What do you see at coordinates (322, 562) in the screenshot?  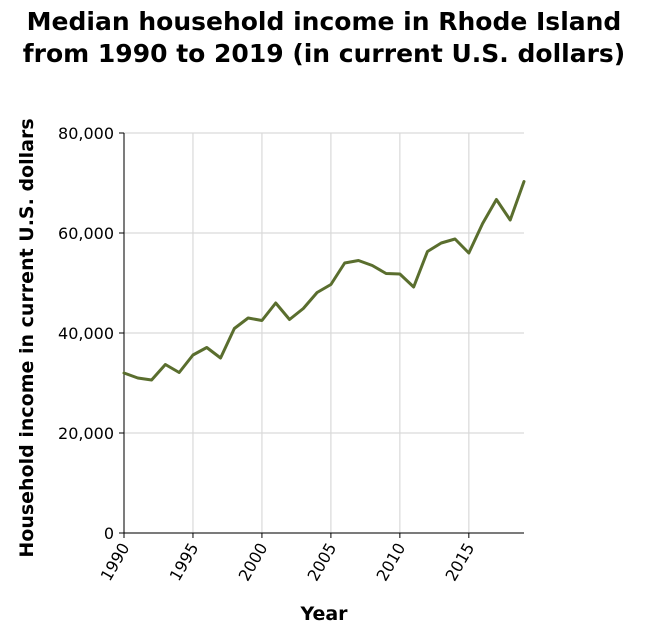 I see `x-tick-label: 2005` at bounding box center [322, 562].